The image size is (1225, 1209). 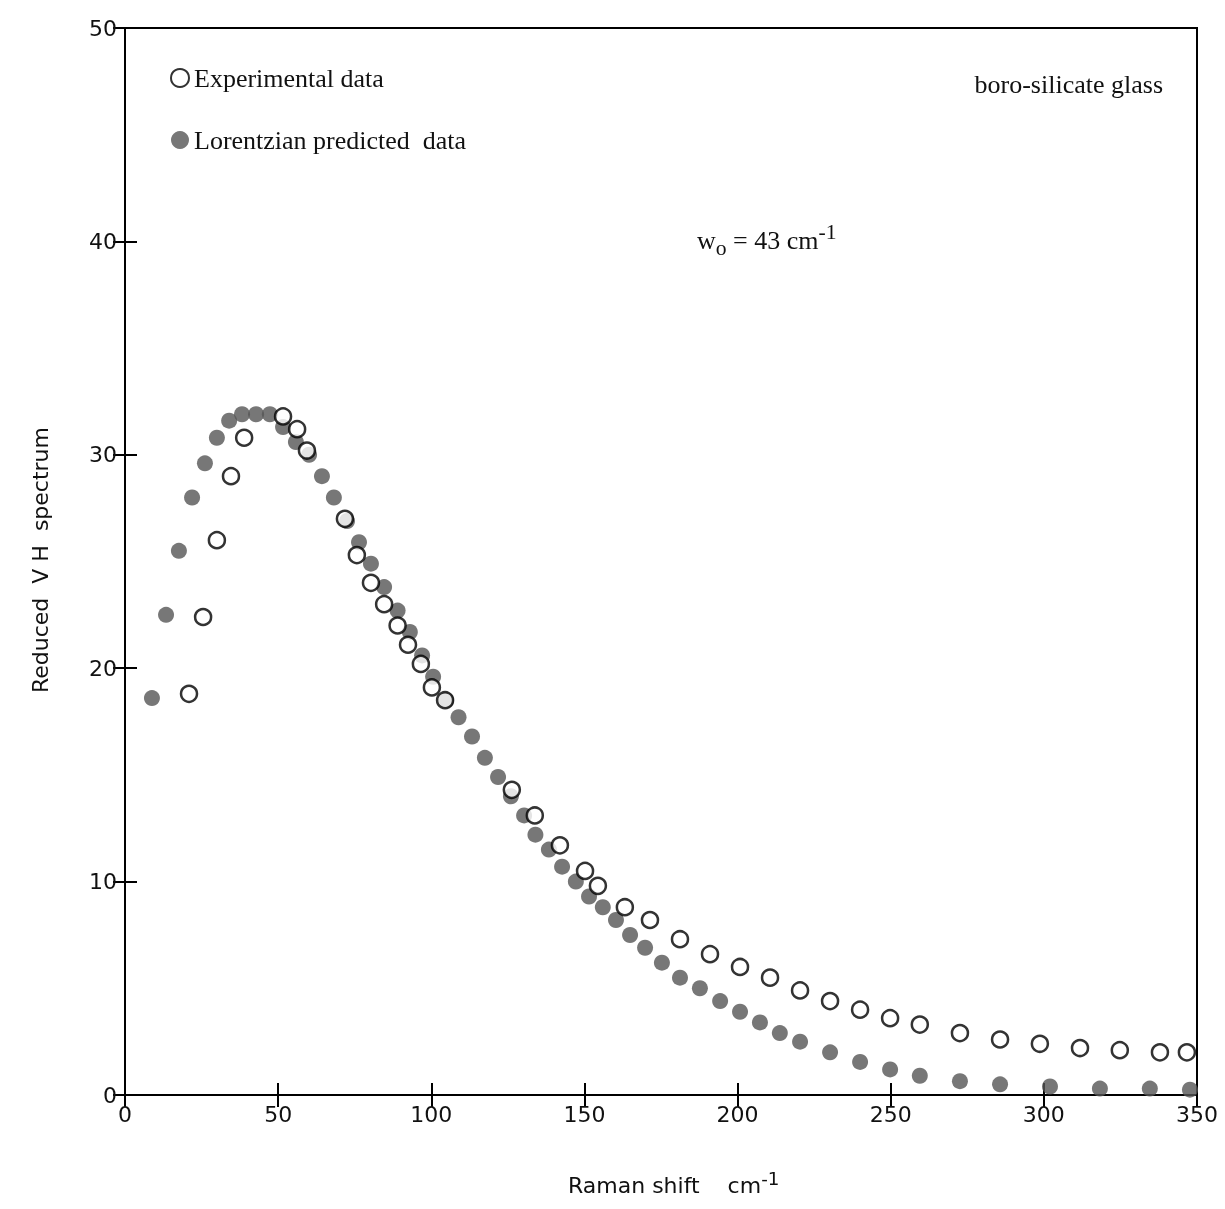 What do you see at coordinates (103, 28) in the screenshot?
I see `y-tick-label: 50` at bounding box center [103, 28].